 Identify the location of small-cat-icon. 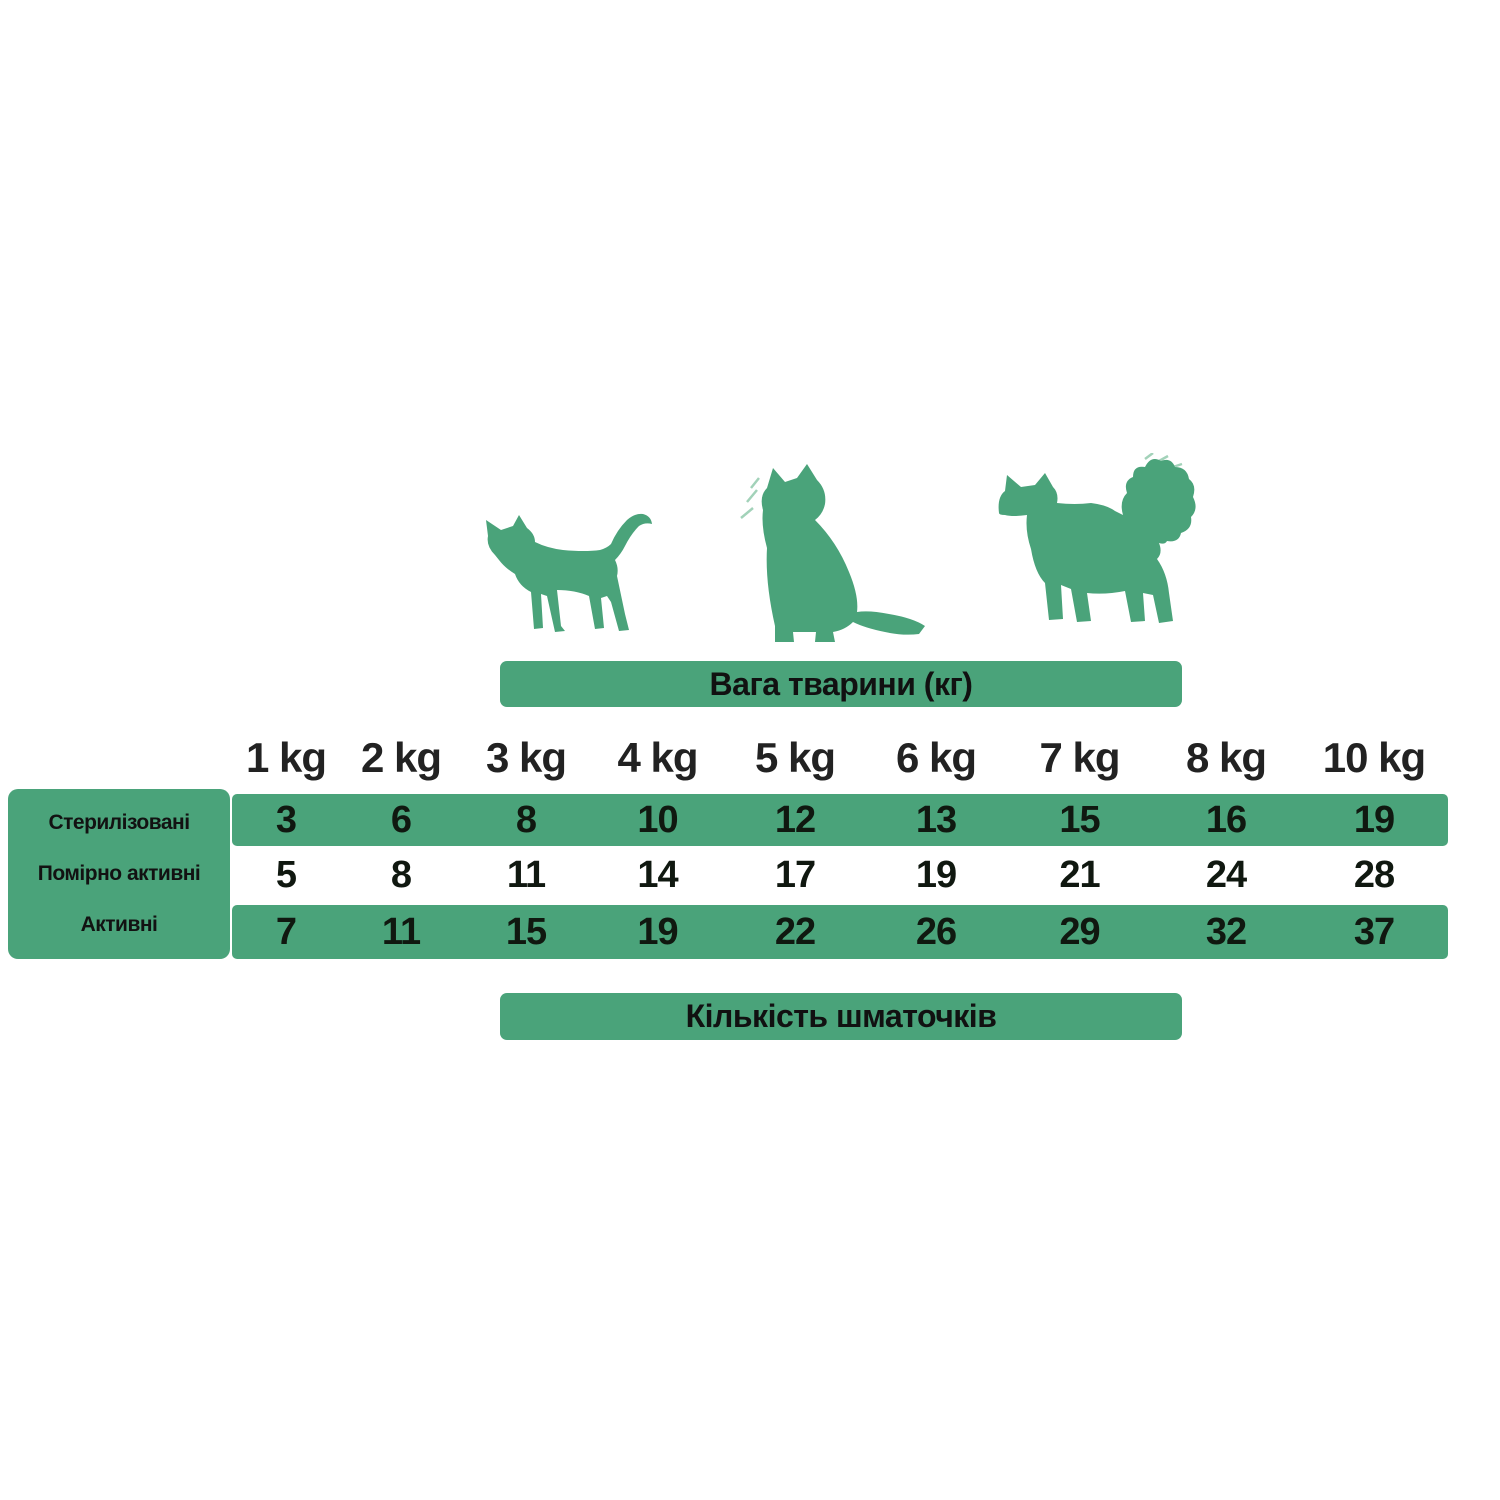
(569, 572).